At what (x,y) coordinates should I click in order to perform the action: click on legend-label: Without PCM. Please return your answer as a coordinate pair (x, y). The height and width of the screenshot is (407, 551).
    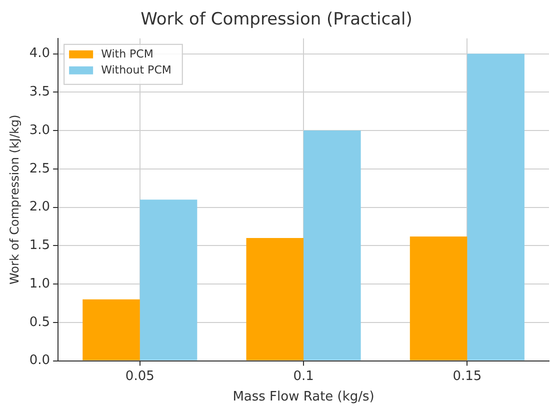
    Looking at the image, I should click on (136, 69).